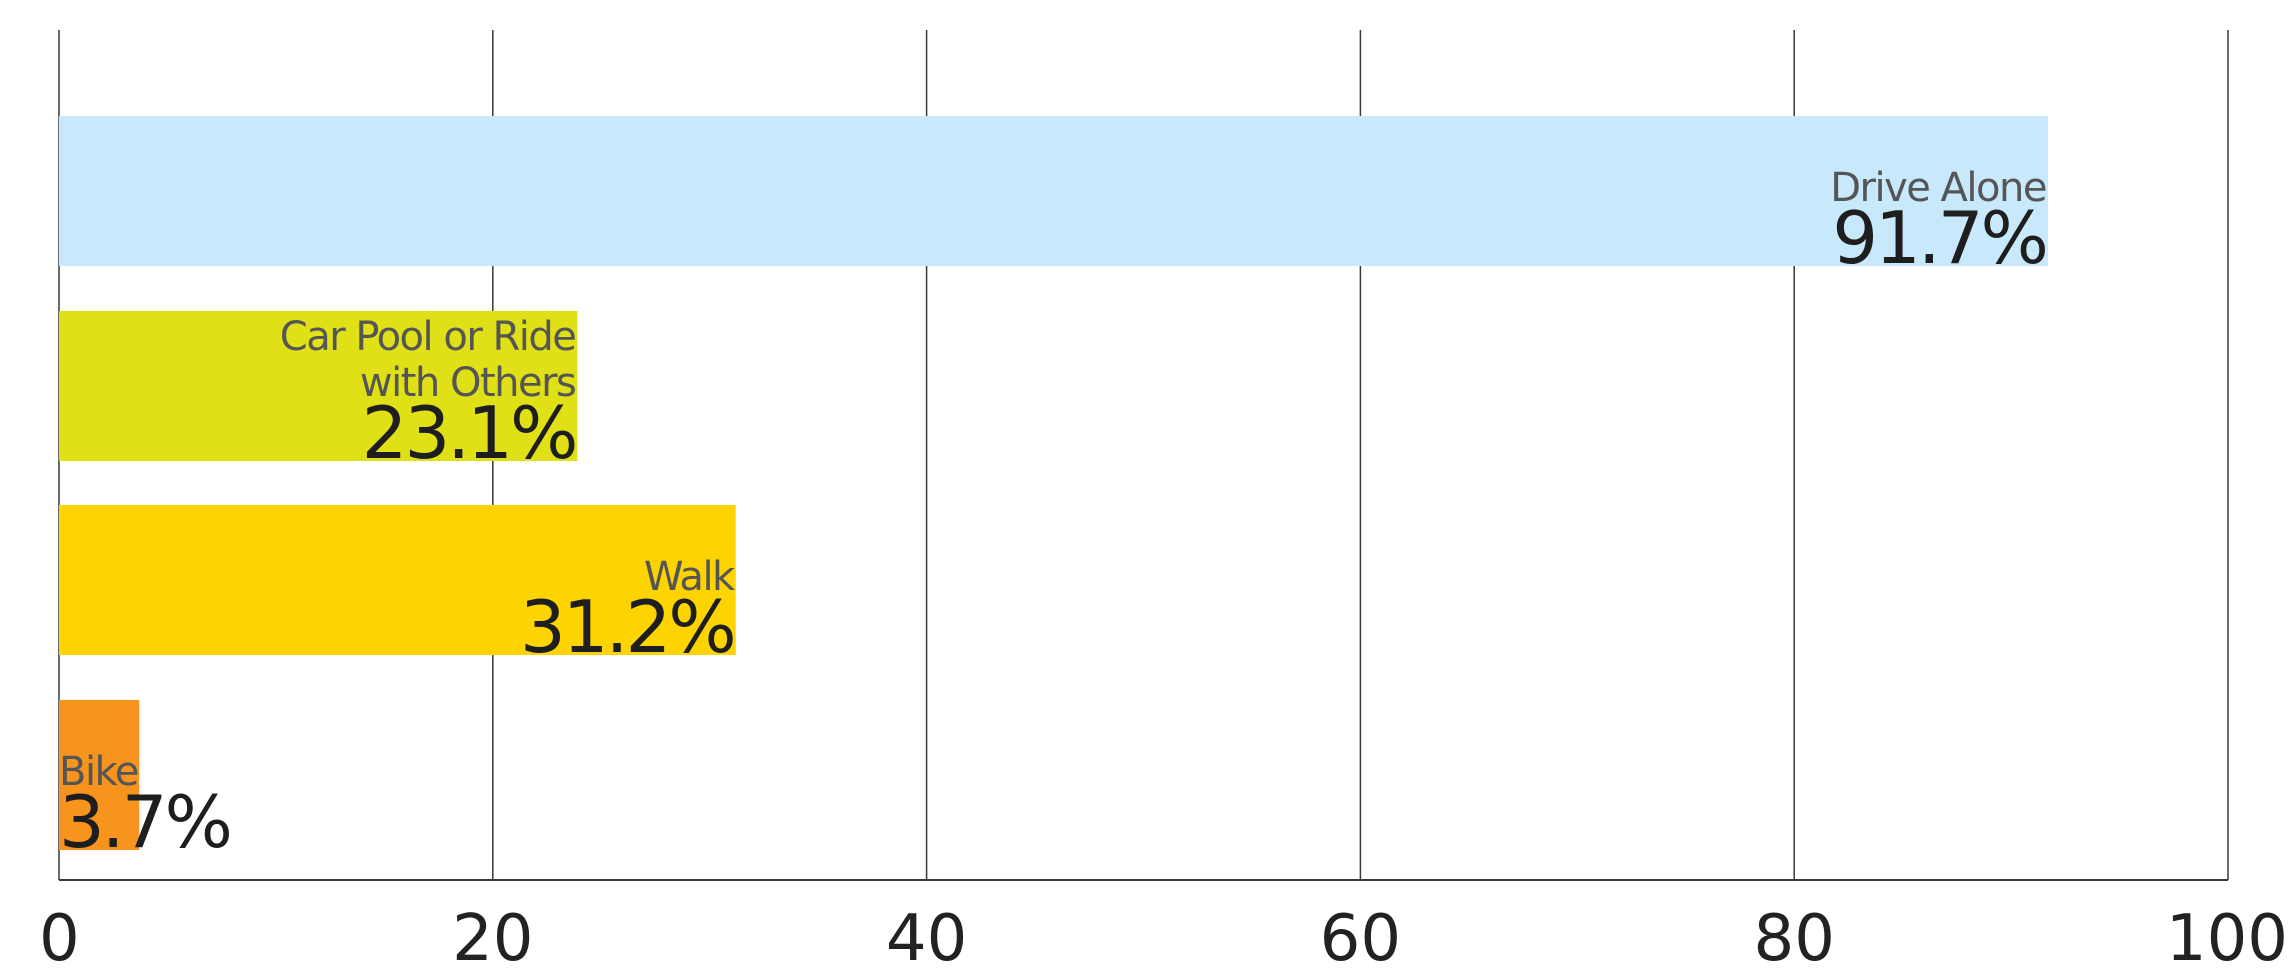 The width and height of the screenshot is (2295, 970). Describe the element at coordinates (59, 936) in the screenshot. I see `x-tick-label-0: 0` at that location.